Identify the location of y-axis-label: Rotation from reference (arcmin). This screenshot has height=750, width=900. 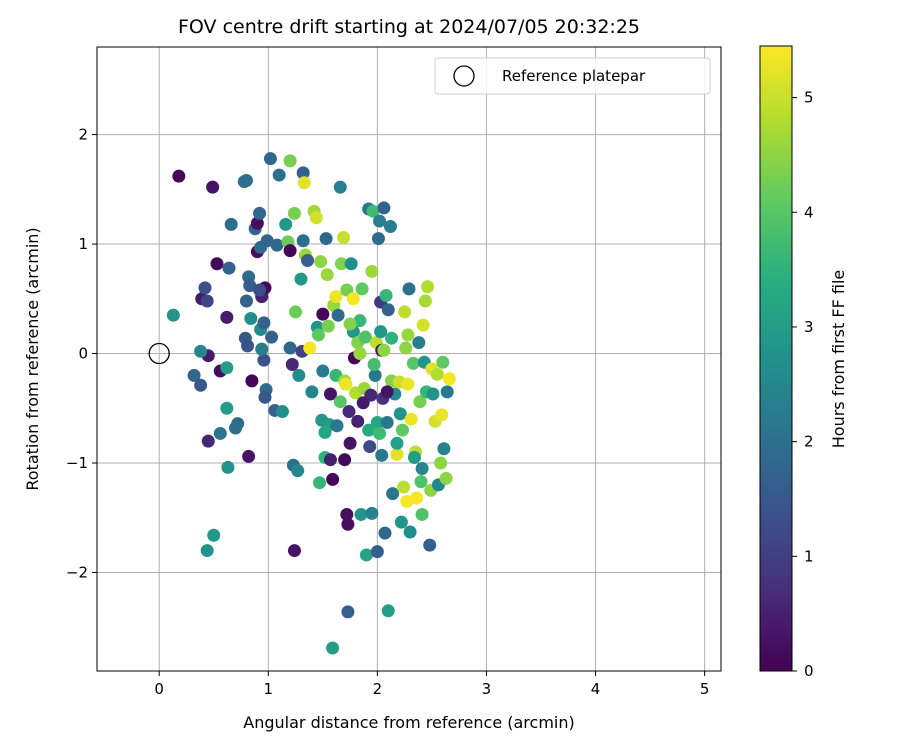
(32, 358).